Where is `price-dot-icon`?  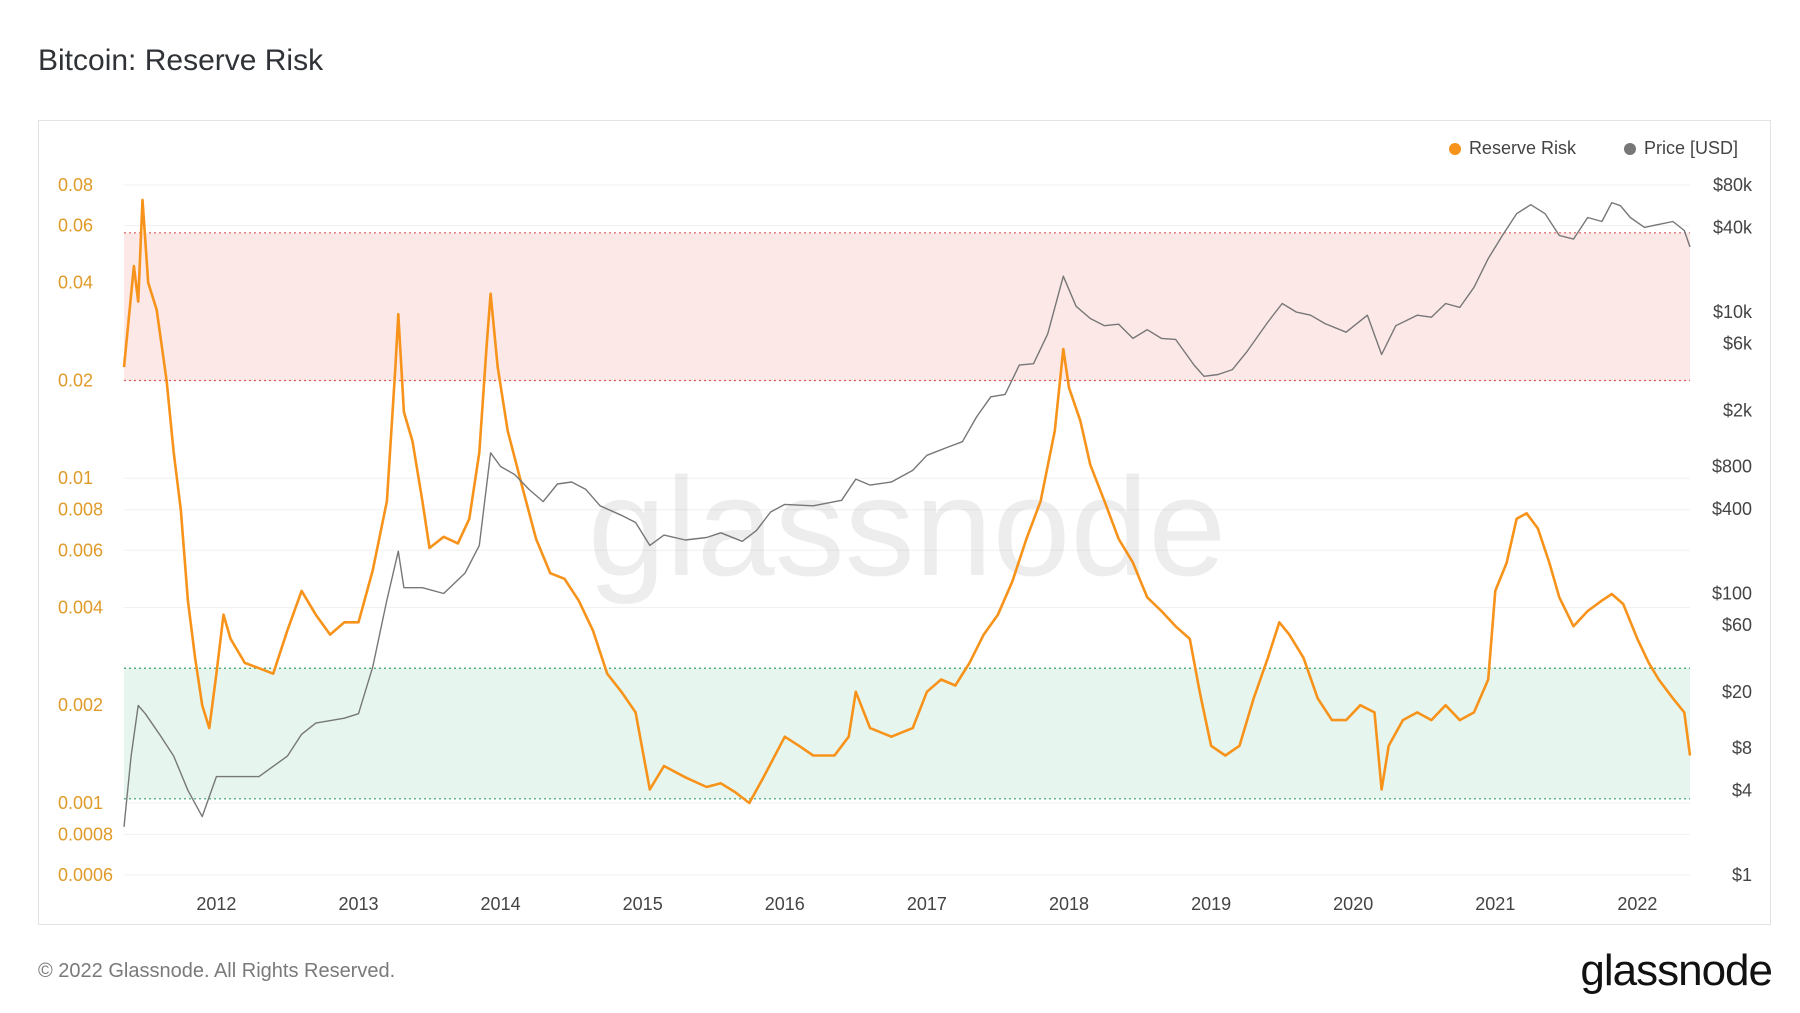 price-dot-icon is located at coordinates (1629, 148).